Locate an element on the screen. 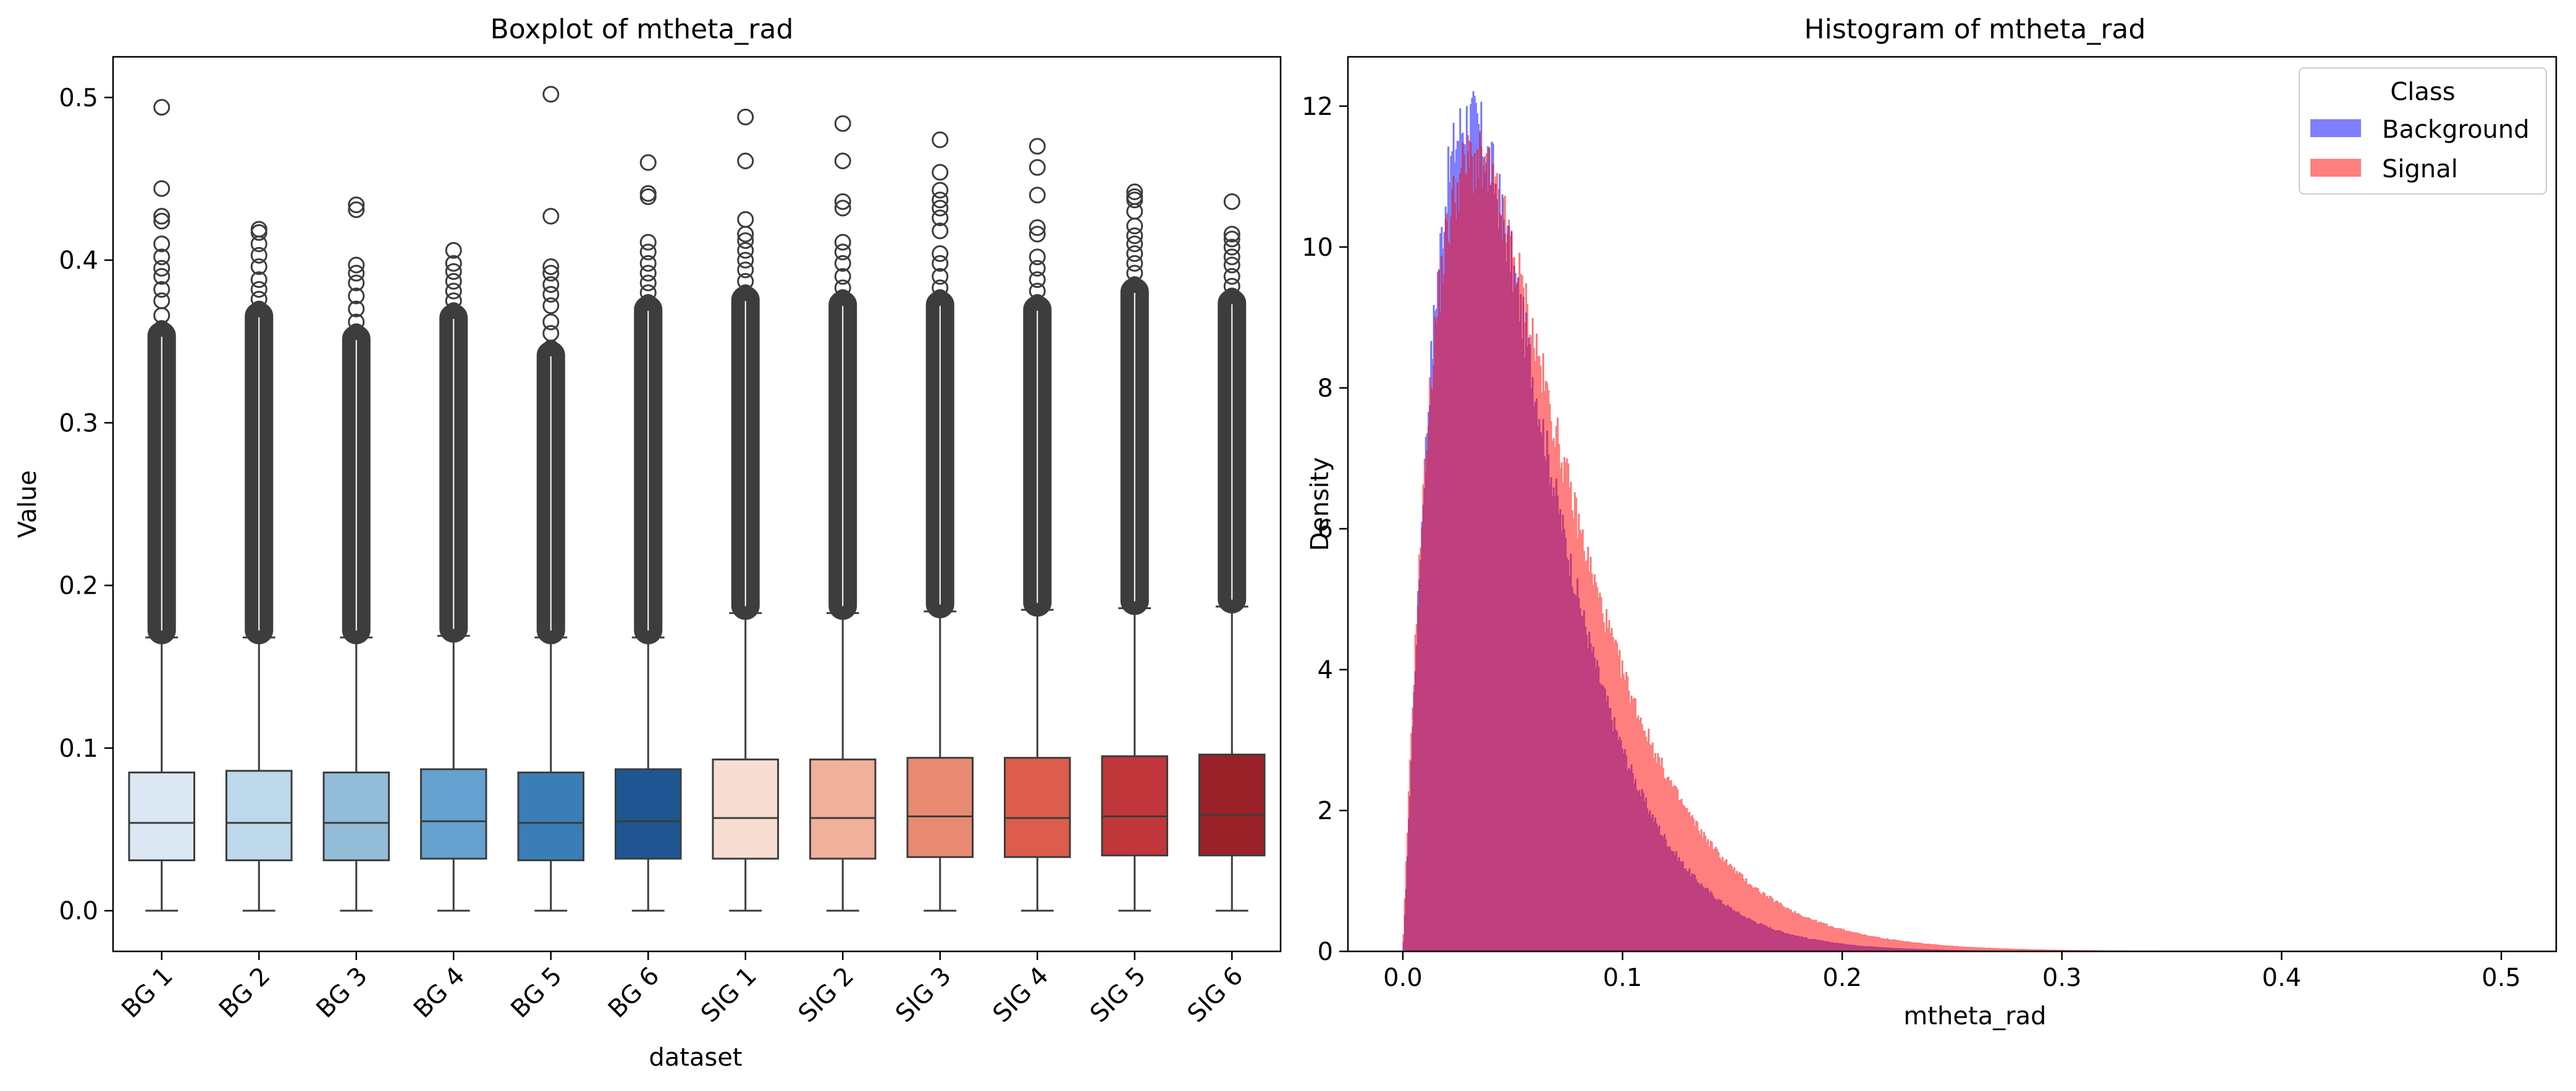  legend-swatch-background is located at coordinates (2335, 128).